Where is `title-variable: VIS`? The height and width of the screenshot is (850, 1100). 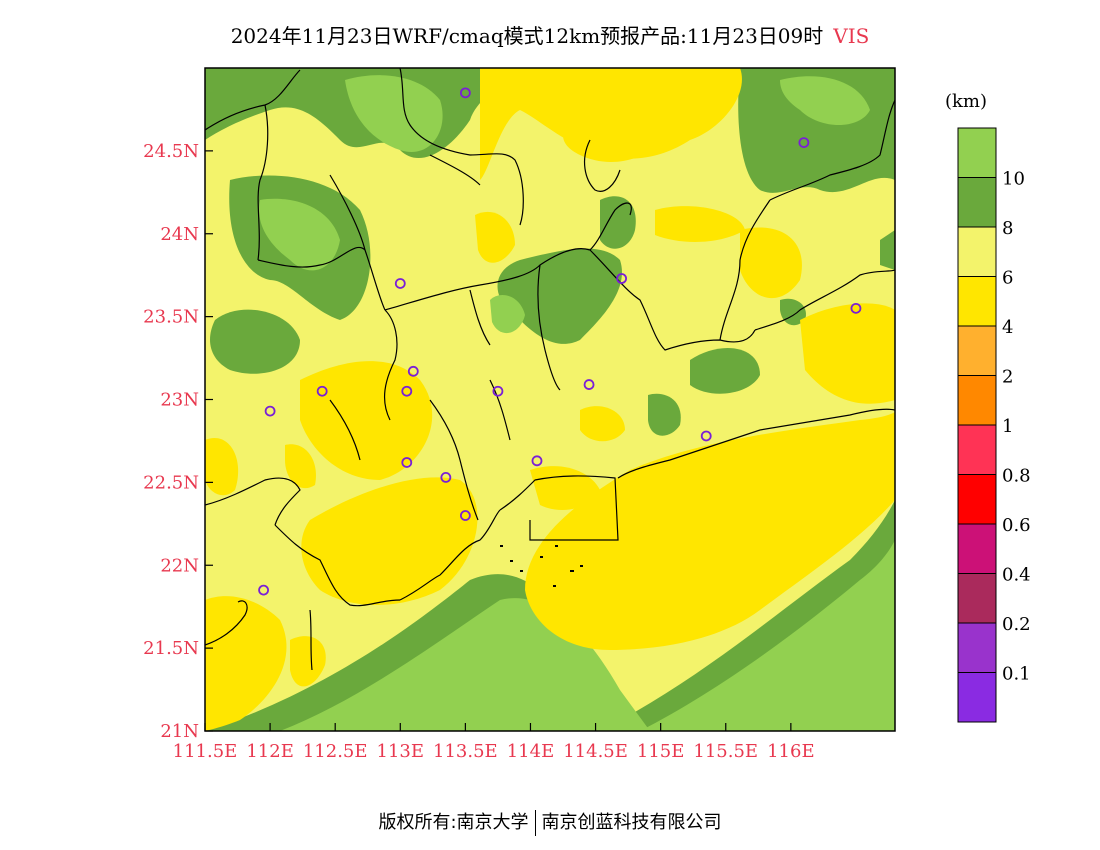
title-variable: VIS is located at coordinates (851, 36).